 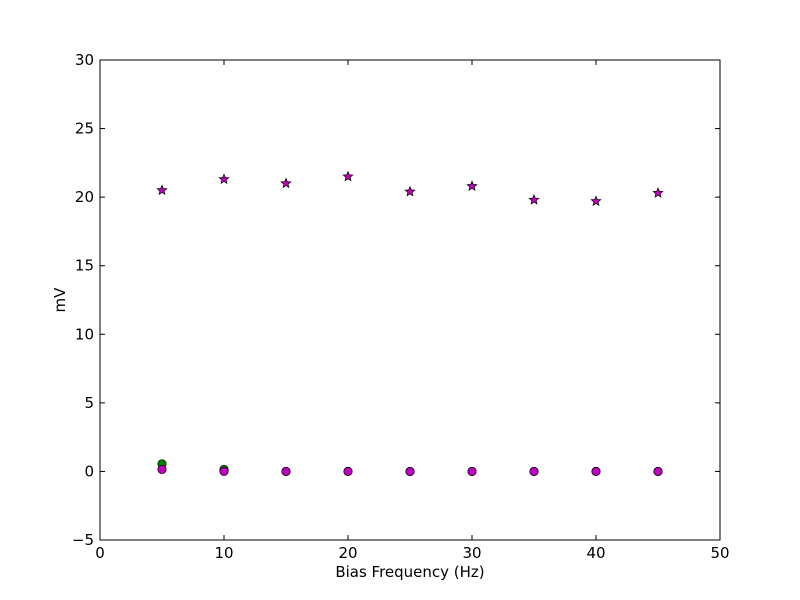 What do you see at coordinates (719, 553) in the screenshot?
I see `x-tick-label: 50` at bounding box center [719, 553].